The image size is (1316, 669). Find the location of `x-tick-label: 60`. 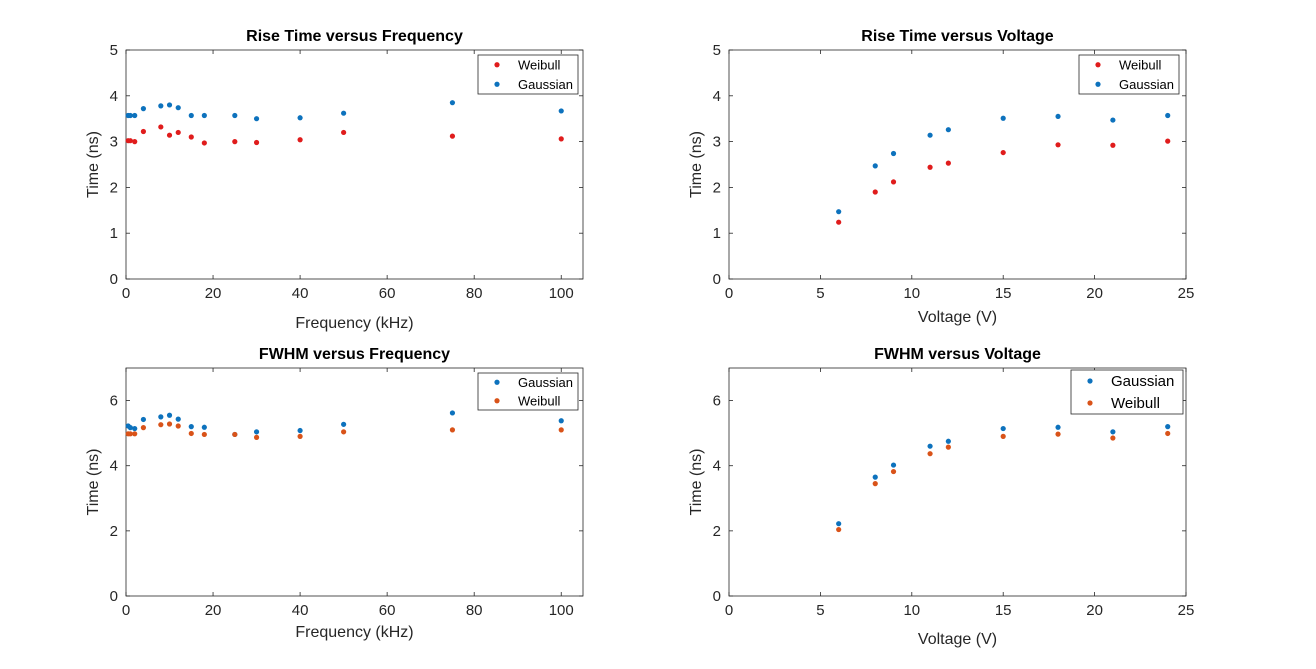

x-tick-label: 60 is located at coordinates (387, 610).